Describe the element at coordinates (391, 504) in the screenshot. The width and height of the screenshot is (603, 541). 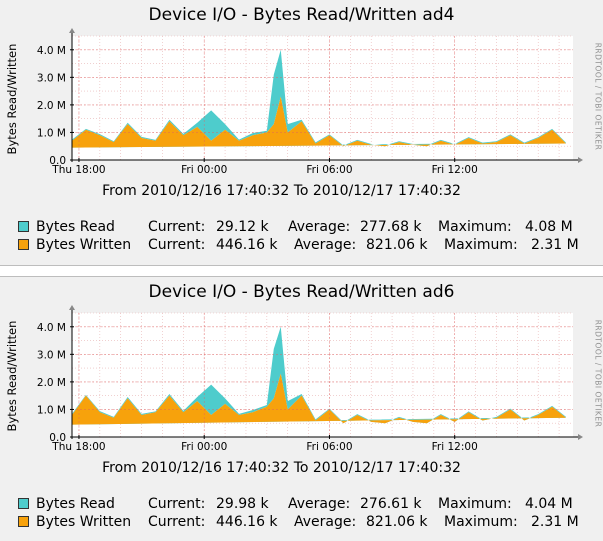
I see `average-value: 276.61 k` at that location.